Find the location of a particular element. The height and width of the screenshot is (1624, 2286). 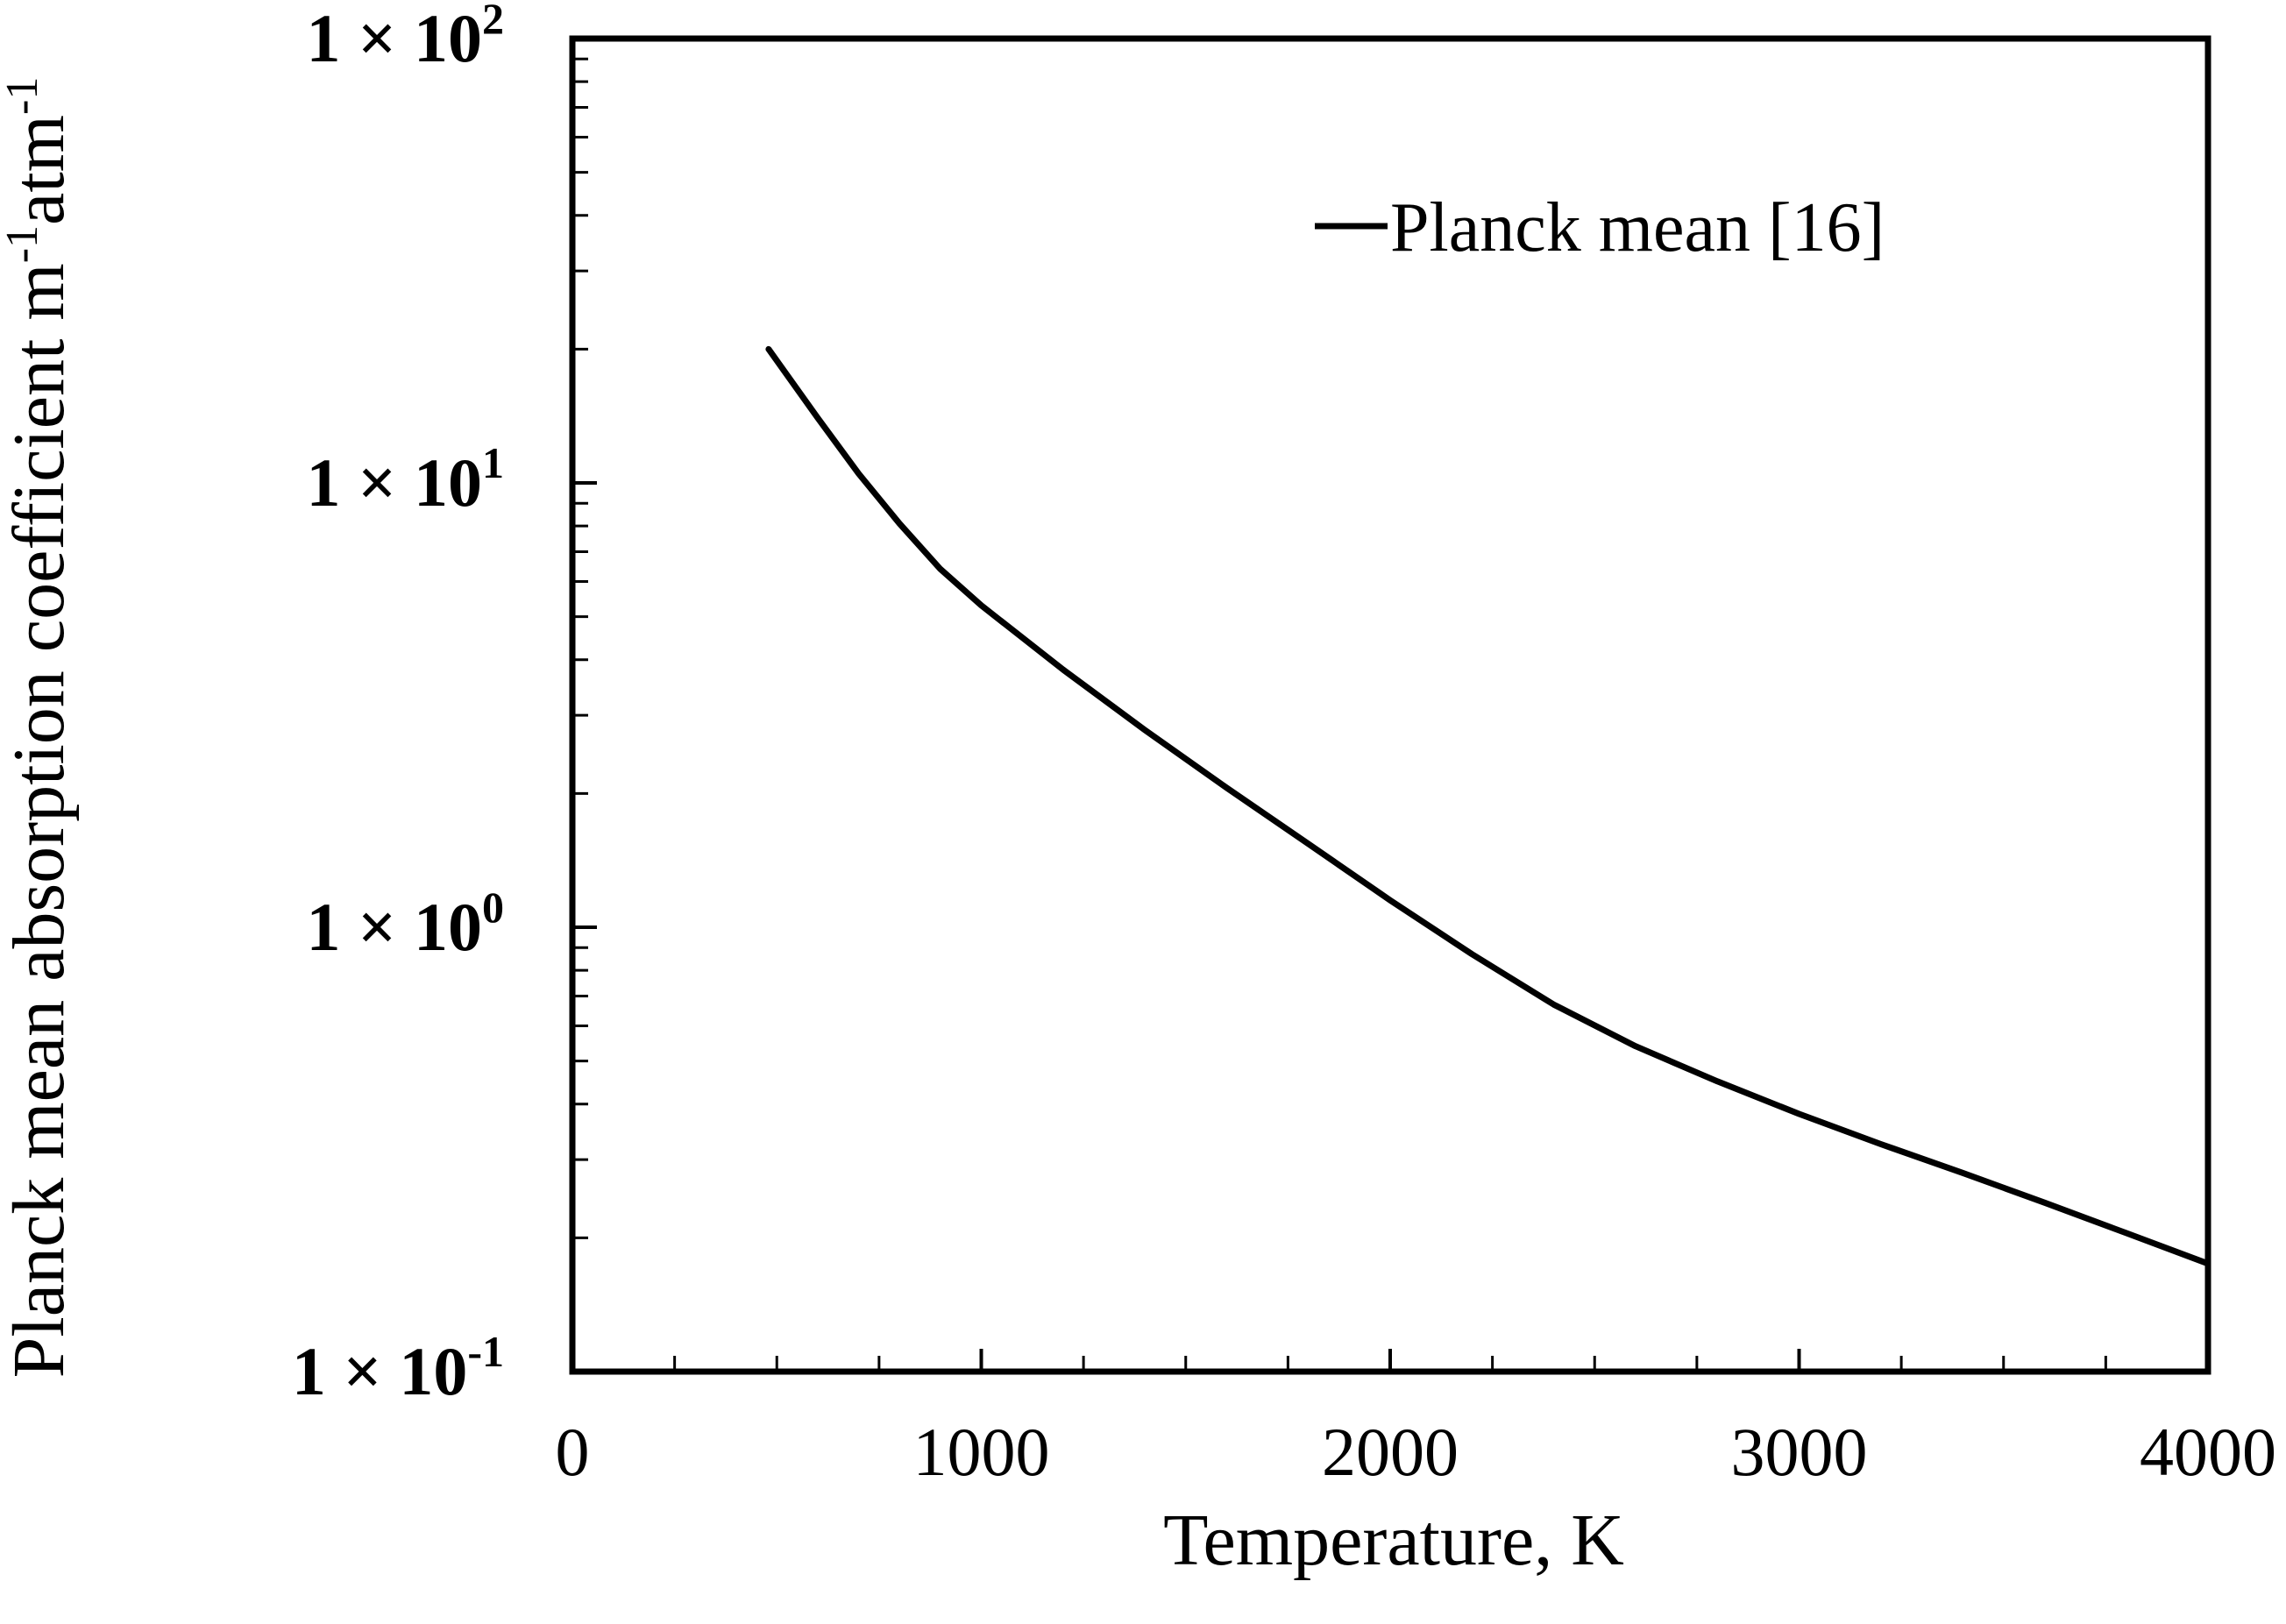

y-axis-title-mid: atm is located at coordinates (40, 170).